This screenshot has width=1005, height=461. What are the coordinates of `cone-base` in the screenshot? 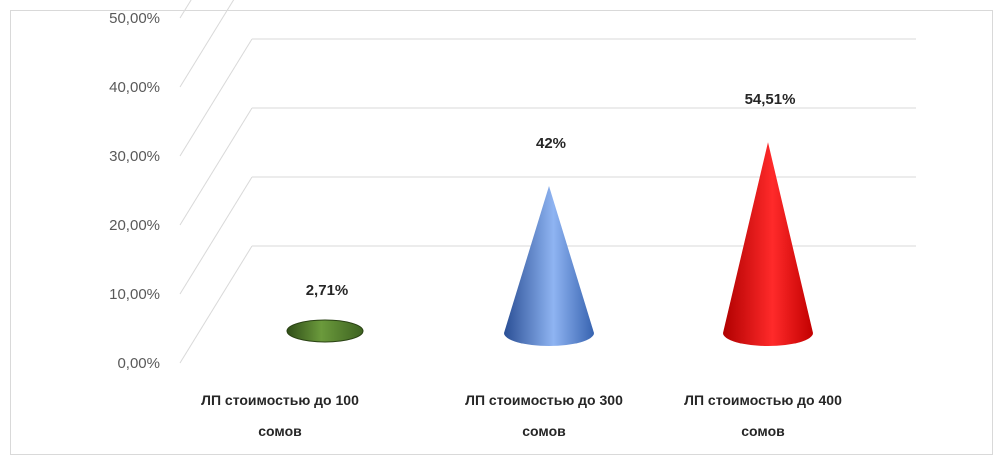 It's located at (325, 331).